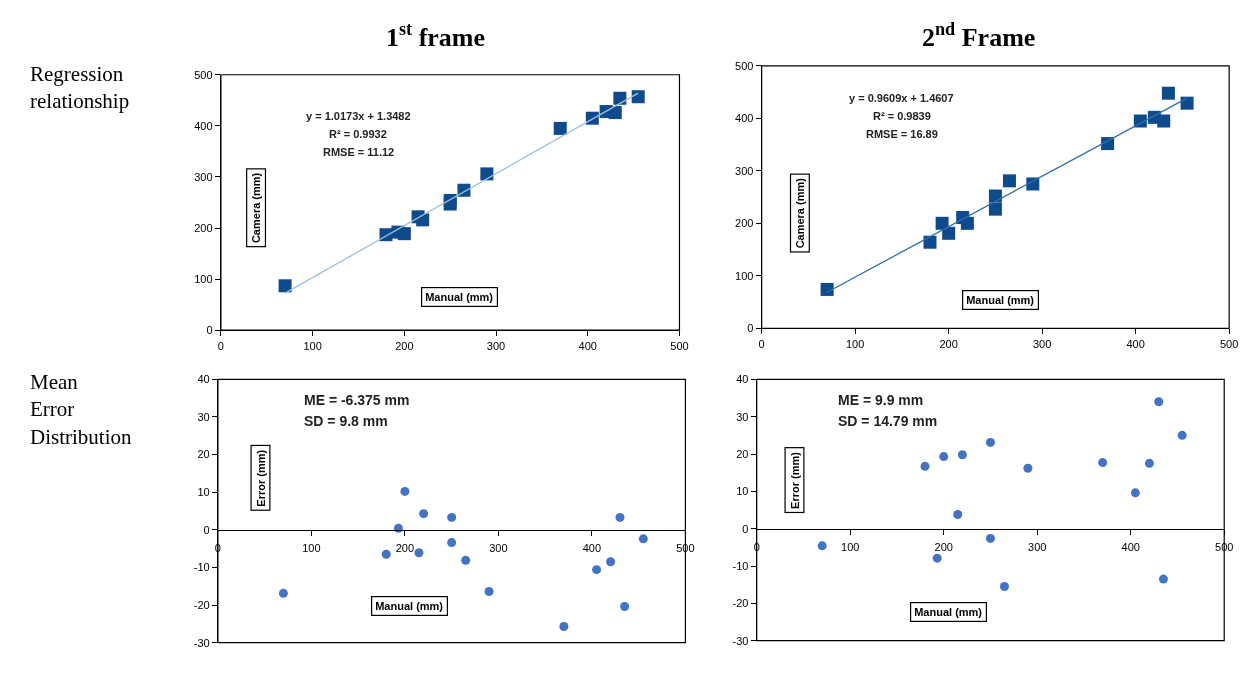 The image size is (1255, 685). What do you see at coordinates (901, 98) in the screenshot?
I see `annotation: y = 0.9609x + 1.4607` at bounding box center [901, 98].